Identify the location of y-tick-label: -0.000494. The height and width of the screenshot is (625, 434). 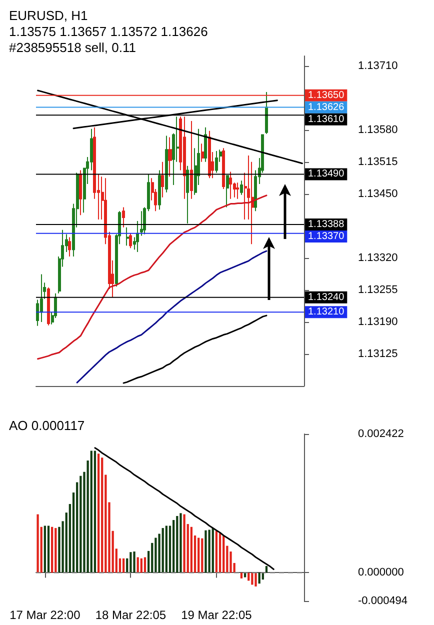
(383, 601).